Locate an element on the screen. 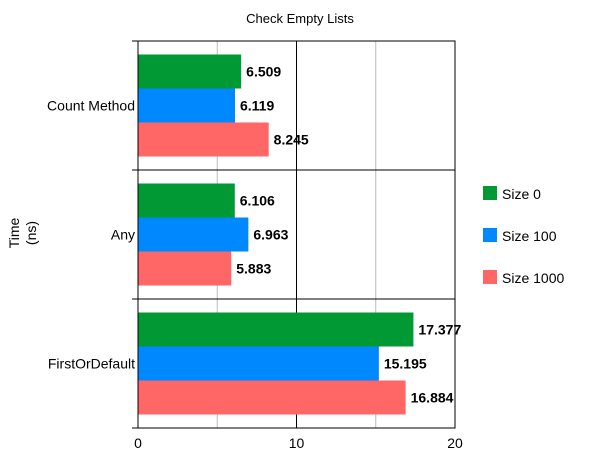 This screenshot has width=600, height=463. legend: Size 0 Size 100 Size 1000 is located at coordinates (523, 236).